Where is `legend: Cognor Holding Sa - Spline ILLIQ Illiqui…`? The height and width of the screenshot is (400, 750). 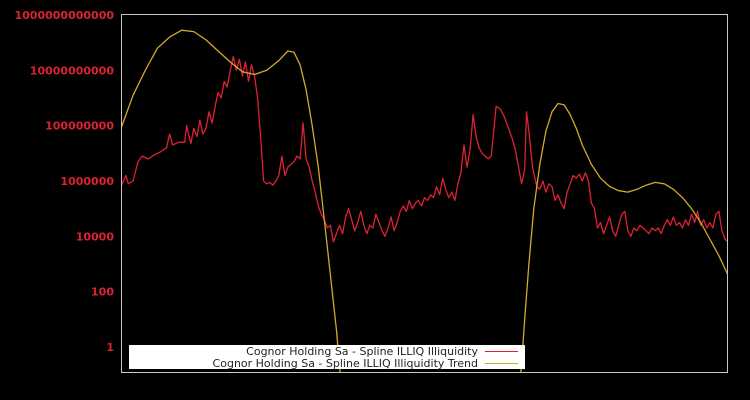
legend: Cognor Holding Sa - Spline ILLIQ Illiqui… is located at coordinates (327, 357).